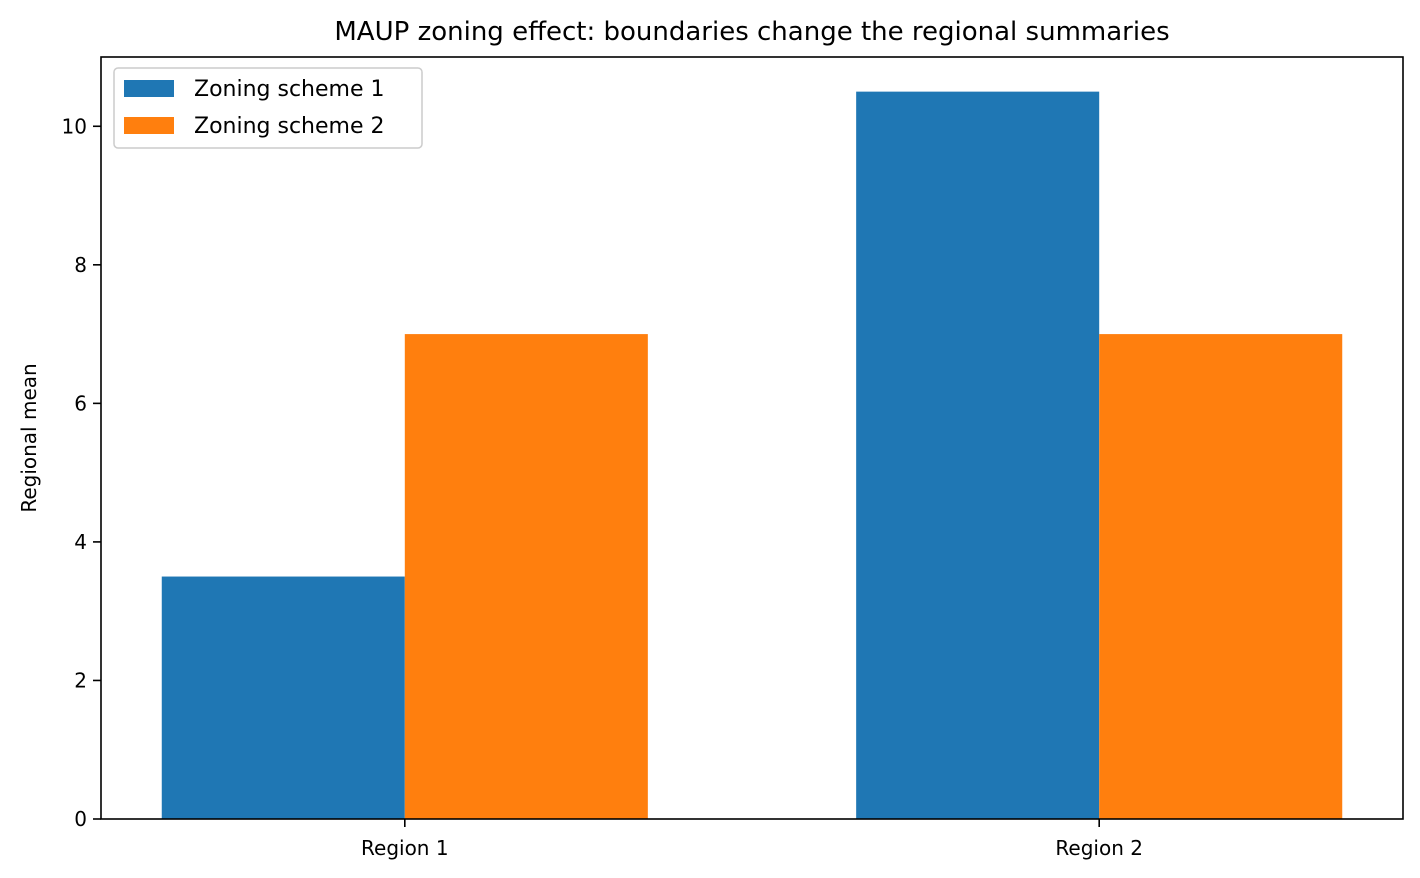  Describe the element at coordinates (74, 126) in the screenshot. I see `y-tick-label: 10` at that location.